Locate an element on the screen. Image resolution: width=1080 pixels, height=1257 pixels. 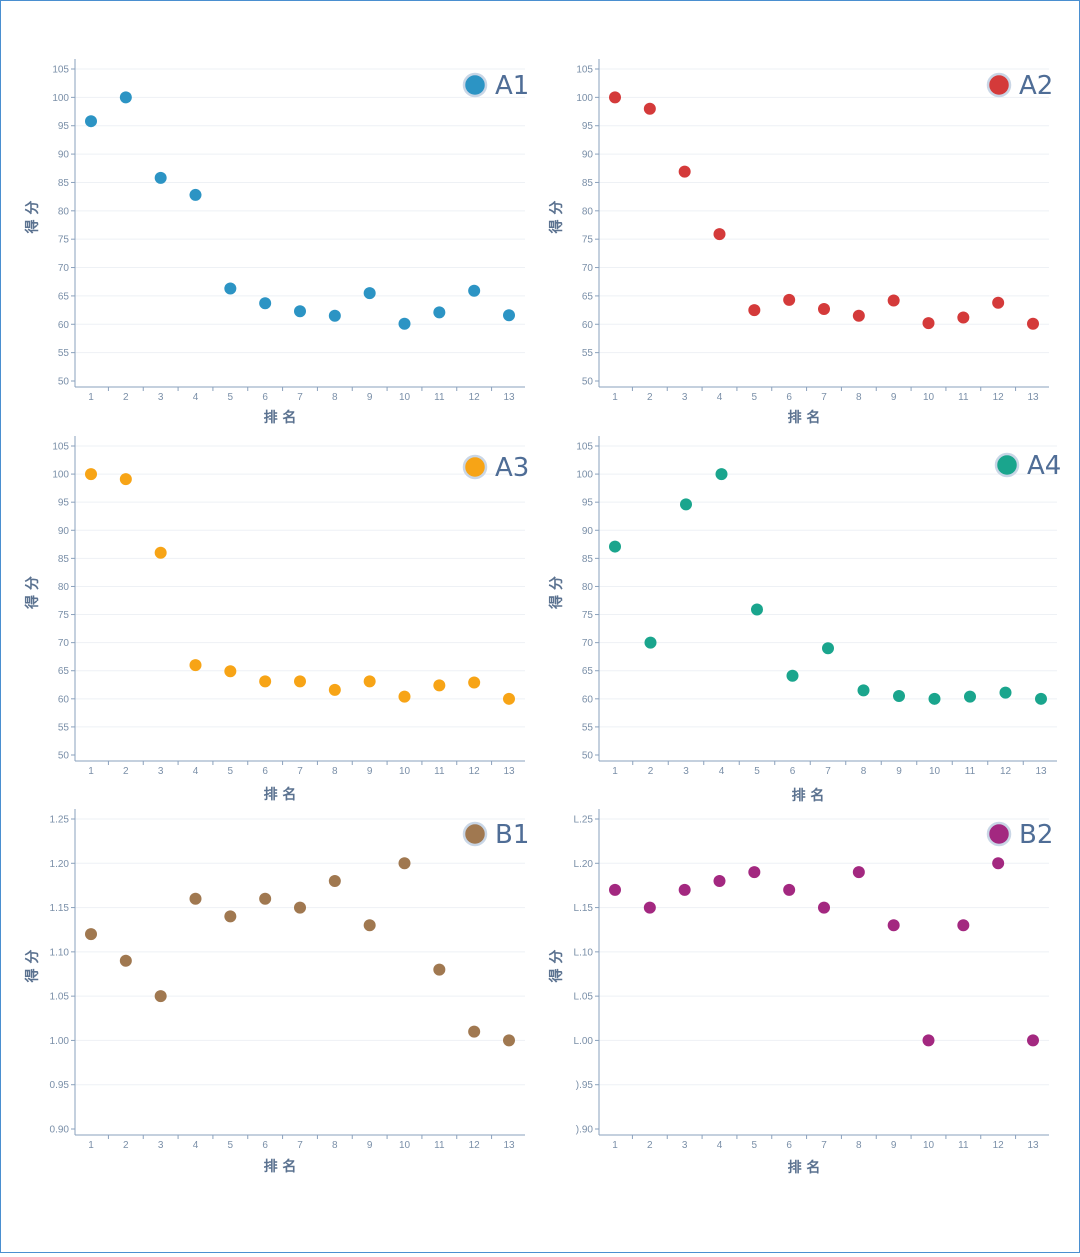
y-tick-label: 1.25 is located at coordinates (60, 820).